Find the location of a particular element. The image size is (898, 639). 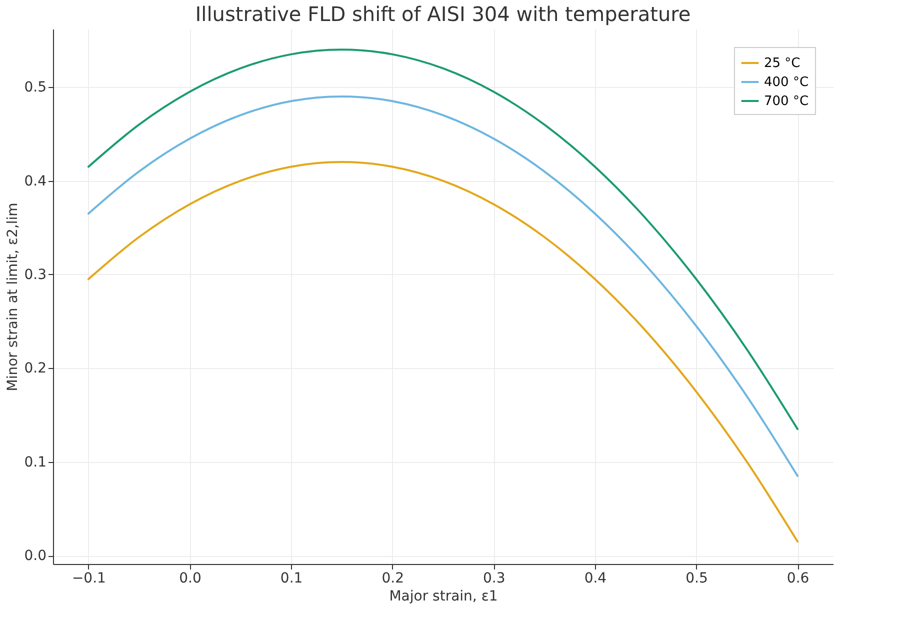

x-tick-label: 0.3 is located at coordinates (494, 578).